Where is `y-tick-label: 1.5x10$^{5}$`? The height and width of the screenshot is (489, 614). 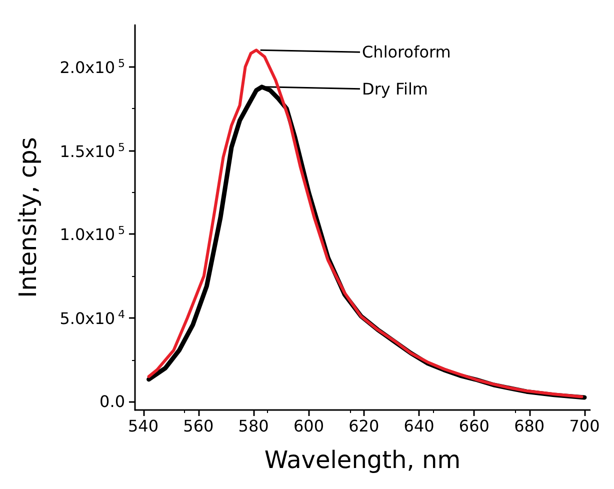 y-tick-label: 1.5x10$^{5}$ is located at coordinates (92, 150).